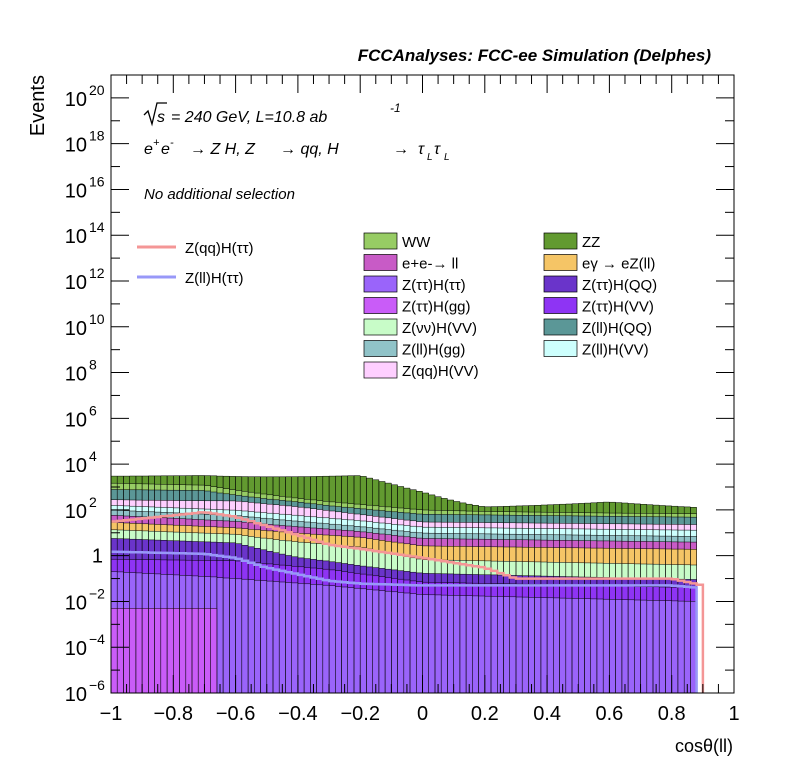 The image size is (796, 772). I want to click on y-tick-exponent: 2, so click(93, 502).